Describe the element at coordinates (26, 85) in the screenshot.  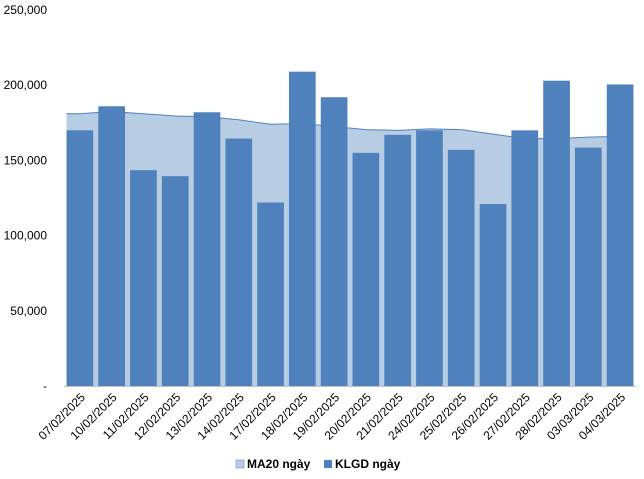
I see `y-tick-label: 200,000` at that location.